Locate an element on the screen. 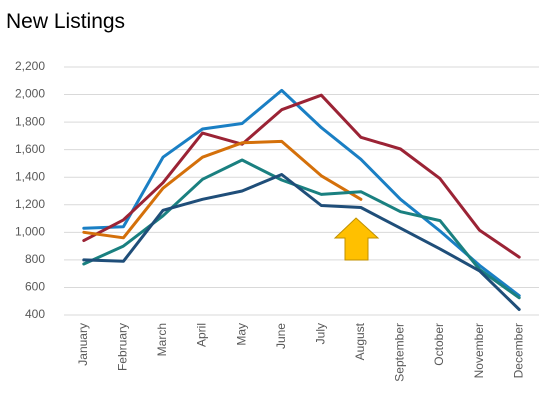  chart-title: New Listings is located at coordinates (65, 21).